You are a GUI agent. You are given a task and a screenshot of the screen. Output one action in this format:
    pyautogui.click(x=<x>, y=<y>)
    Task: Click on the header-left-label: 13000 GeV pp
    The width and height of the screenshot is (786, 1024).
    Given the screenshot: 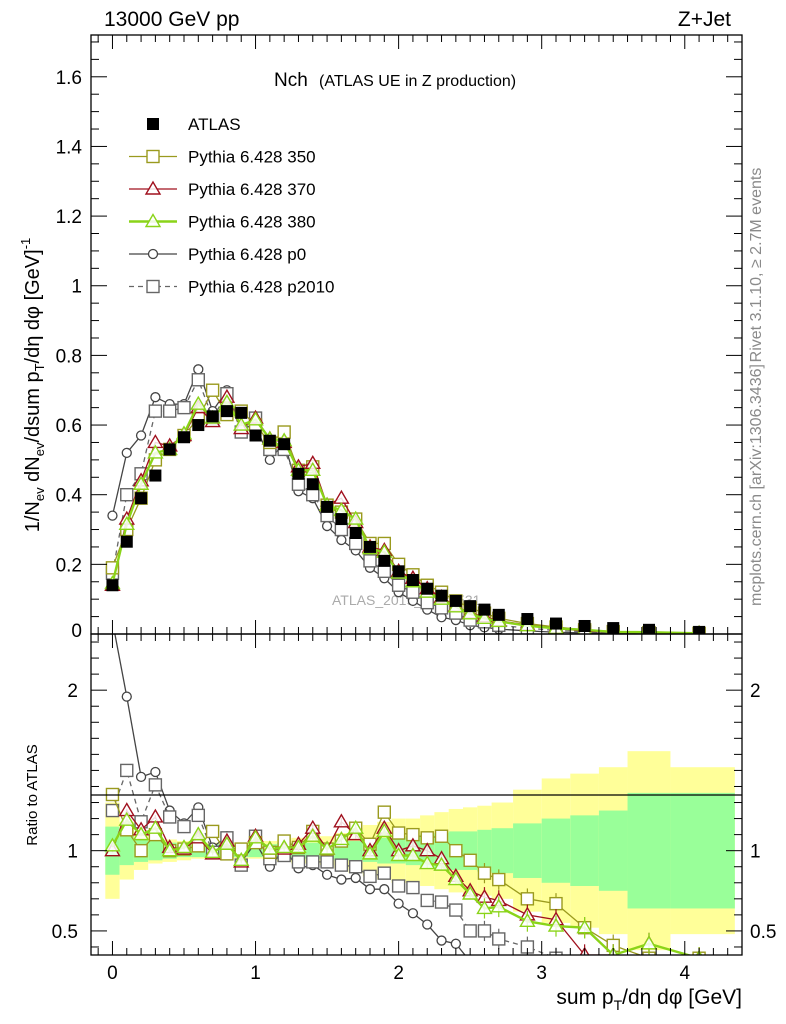 What is the action you would take?
    pyautogui.click(x=171, y=19)
    